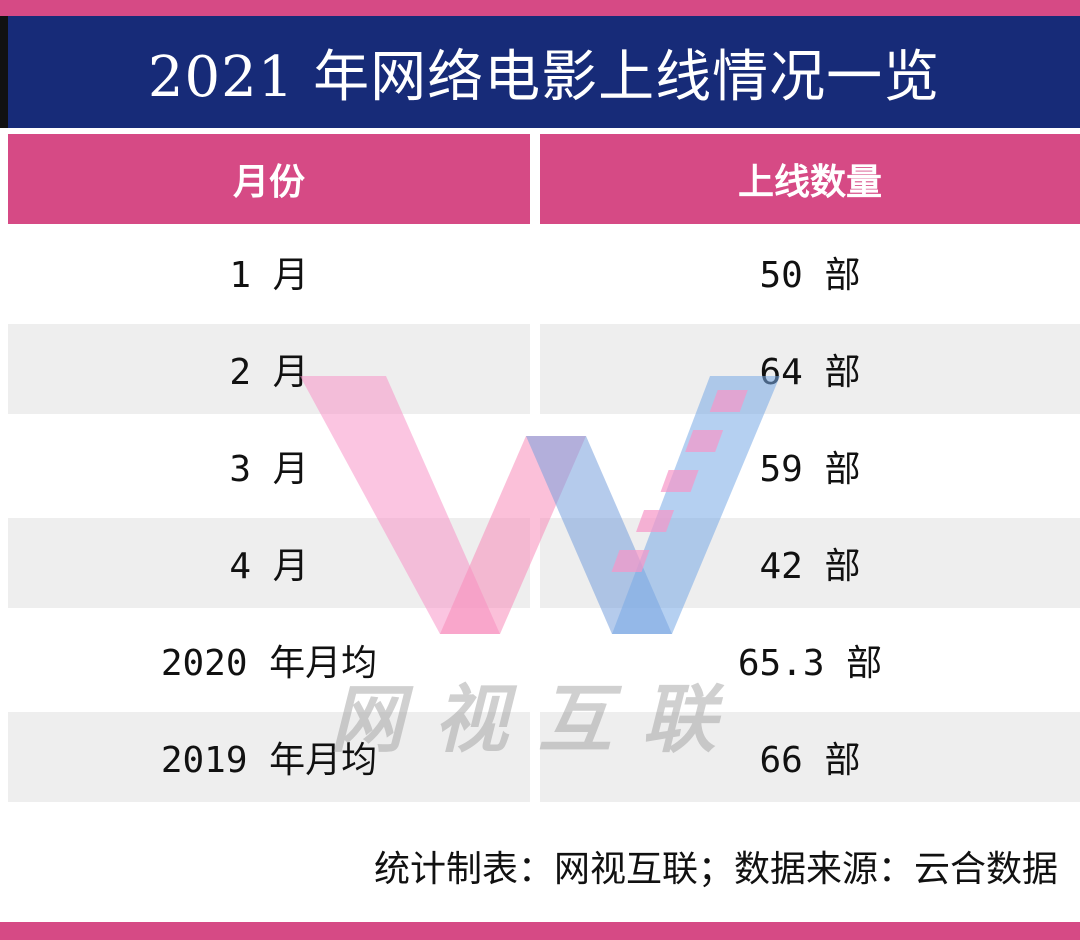  Describe the element at coordinates (269, 757) in the screenshot. I see `month-cell: 2019 年月均` at that location.